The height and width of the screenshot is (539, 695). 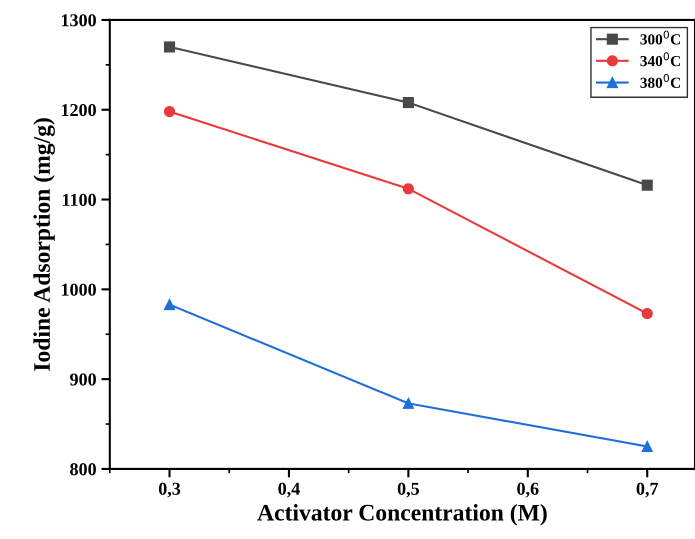 I want to click on y-tick-label: 1000, so click(x=79, y=290).